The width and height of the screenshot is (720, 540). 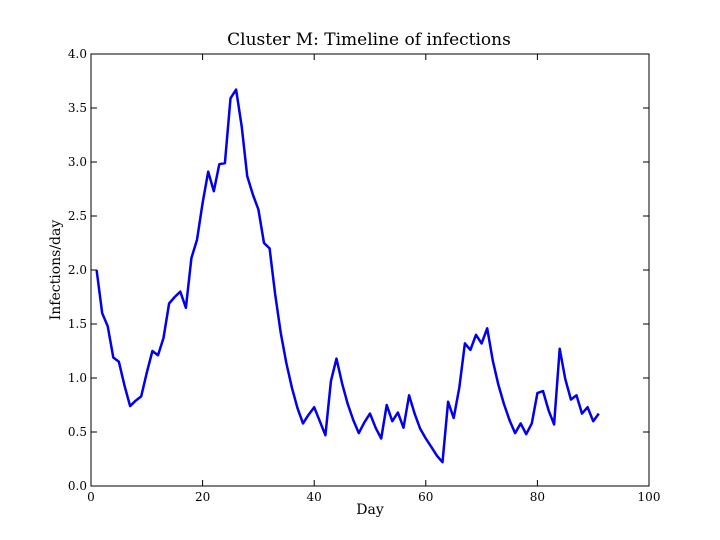 What do you see at coordinates (77, 324) in the screenshot?
I see `y-tick-label: 1.5` at bounding box center [77, 324].